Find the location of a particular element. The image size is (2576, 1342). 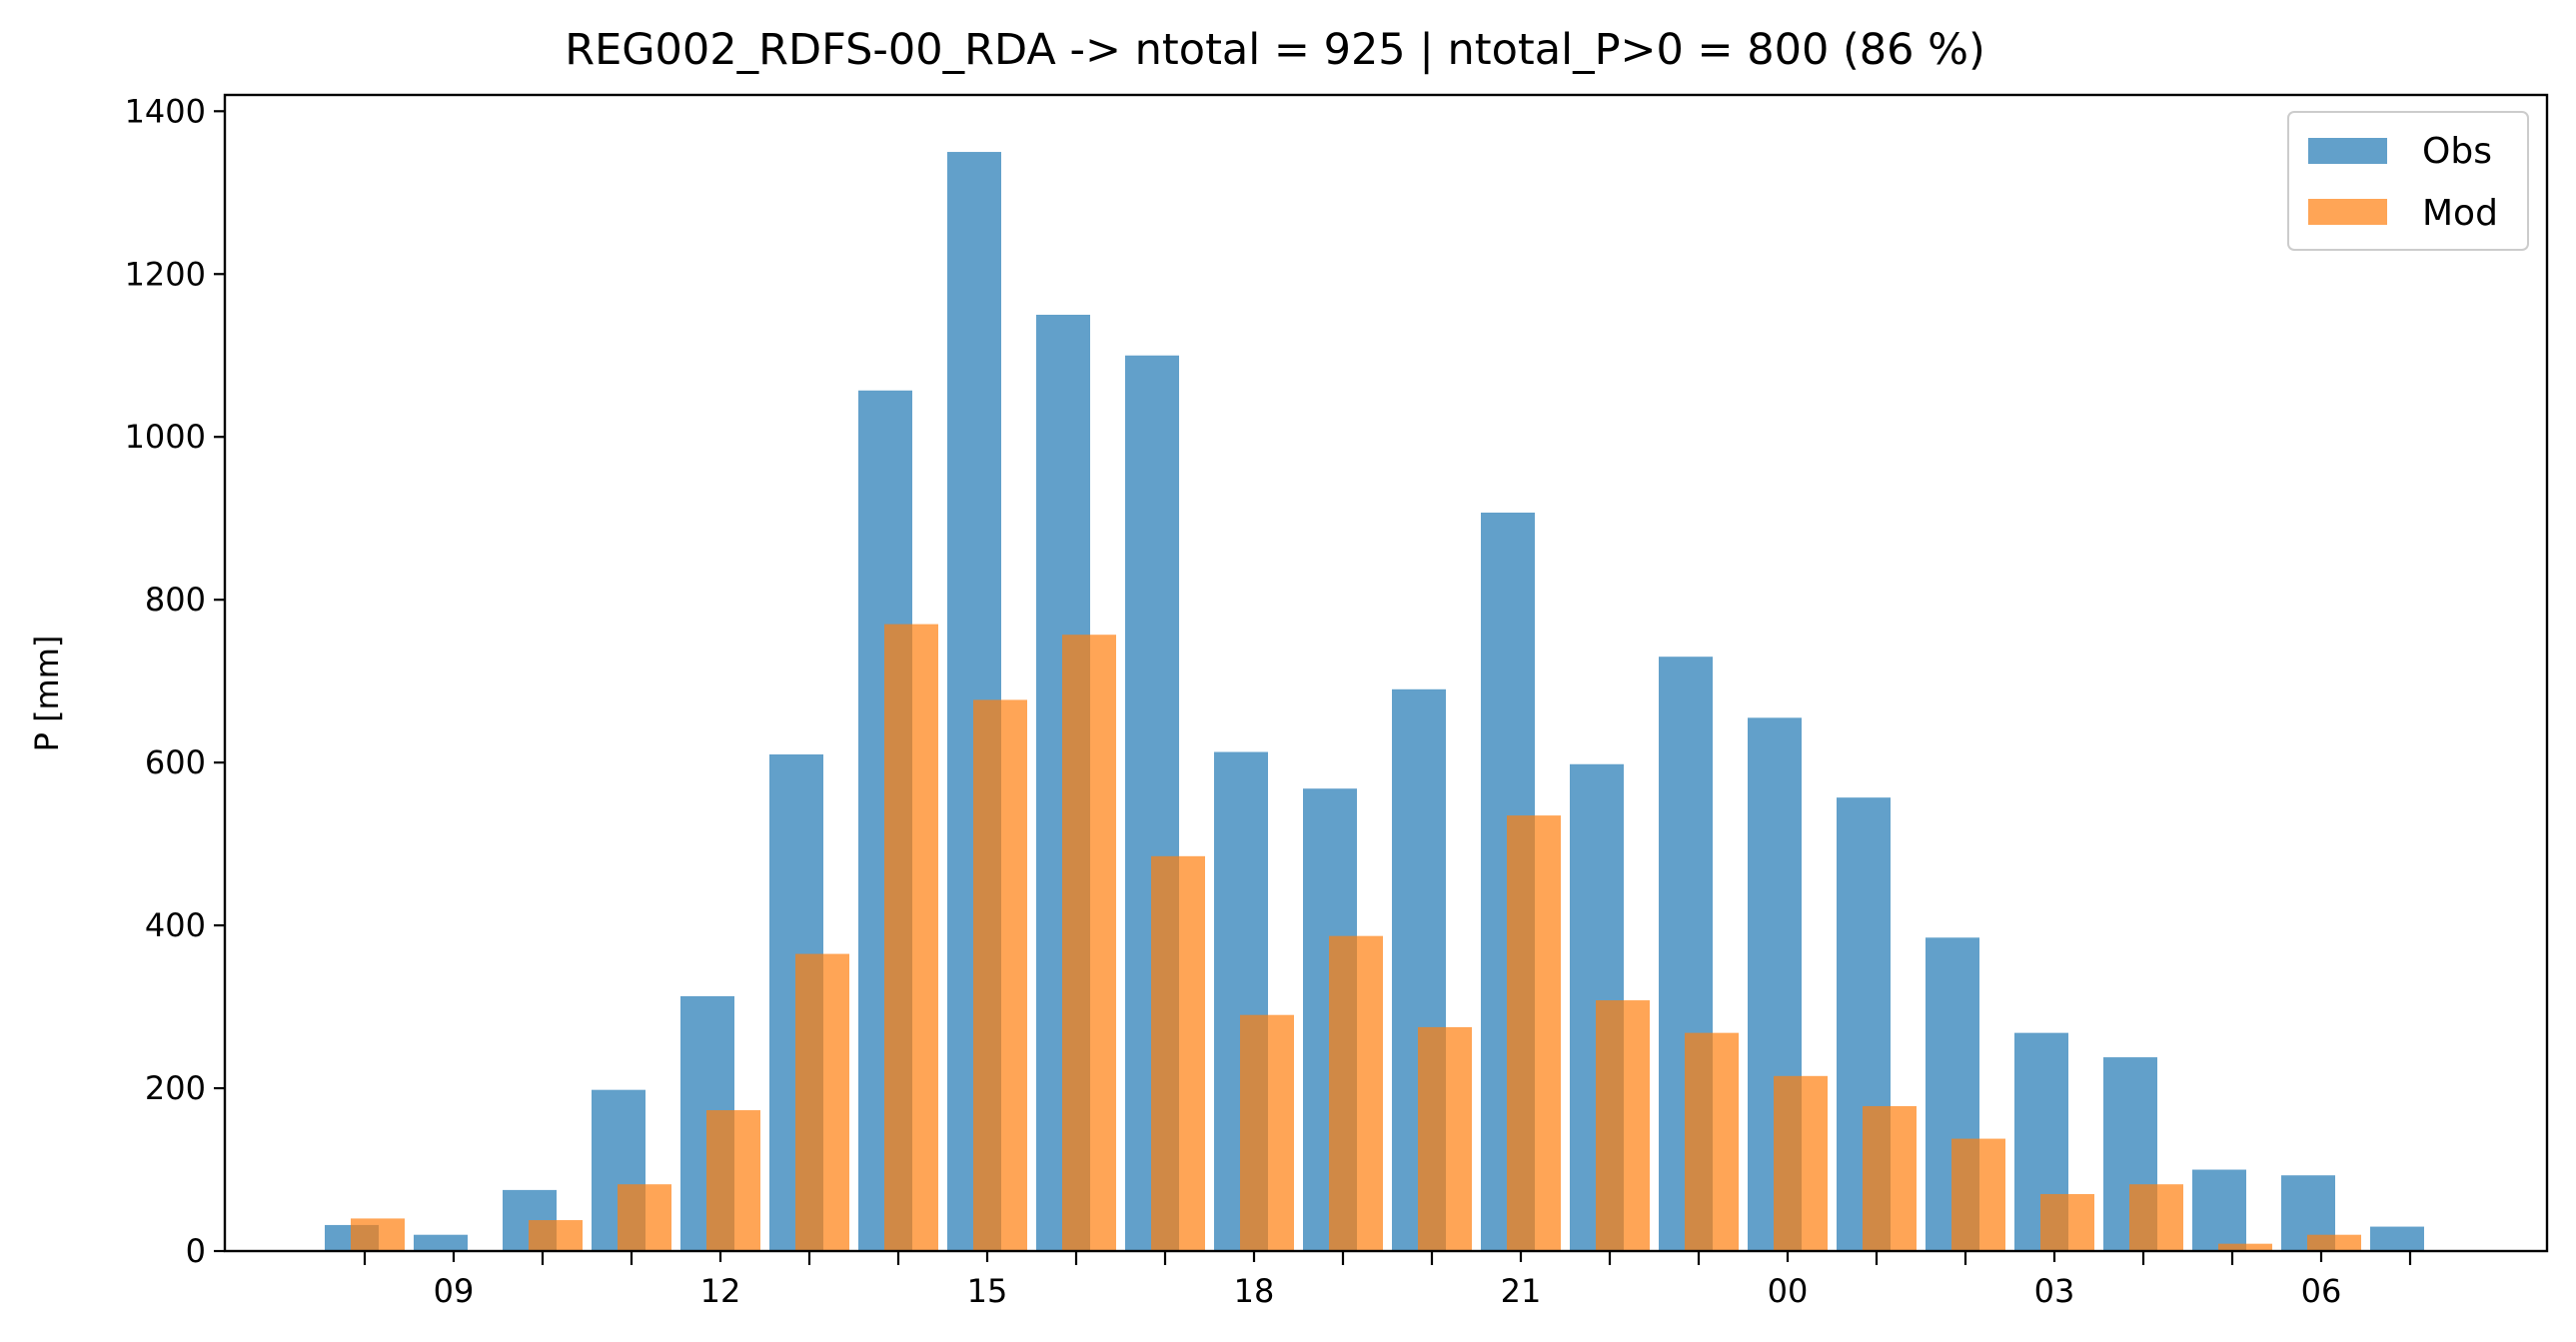

x-axis: 09 12 15 18 21 00 03 06 is located at coordinates (1387, 1280).